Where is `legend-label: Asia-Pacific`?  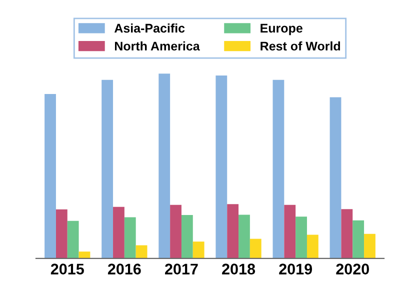
legend-label: Asia-Pacific is located at coordinates (149, 28).